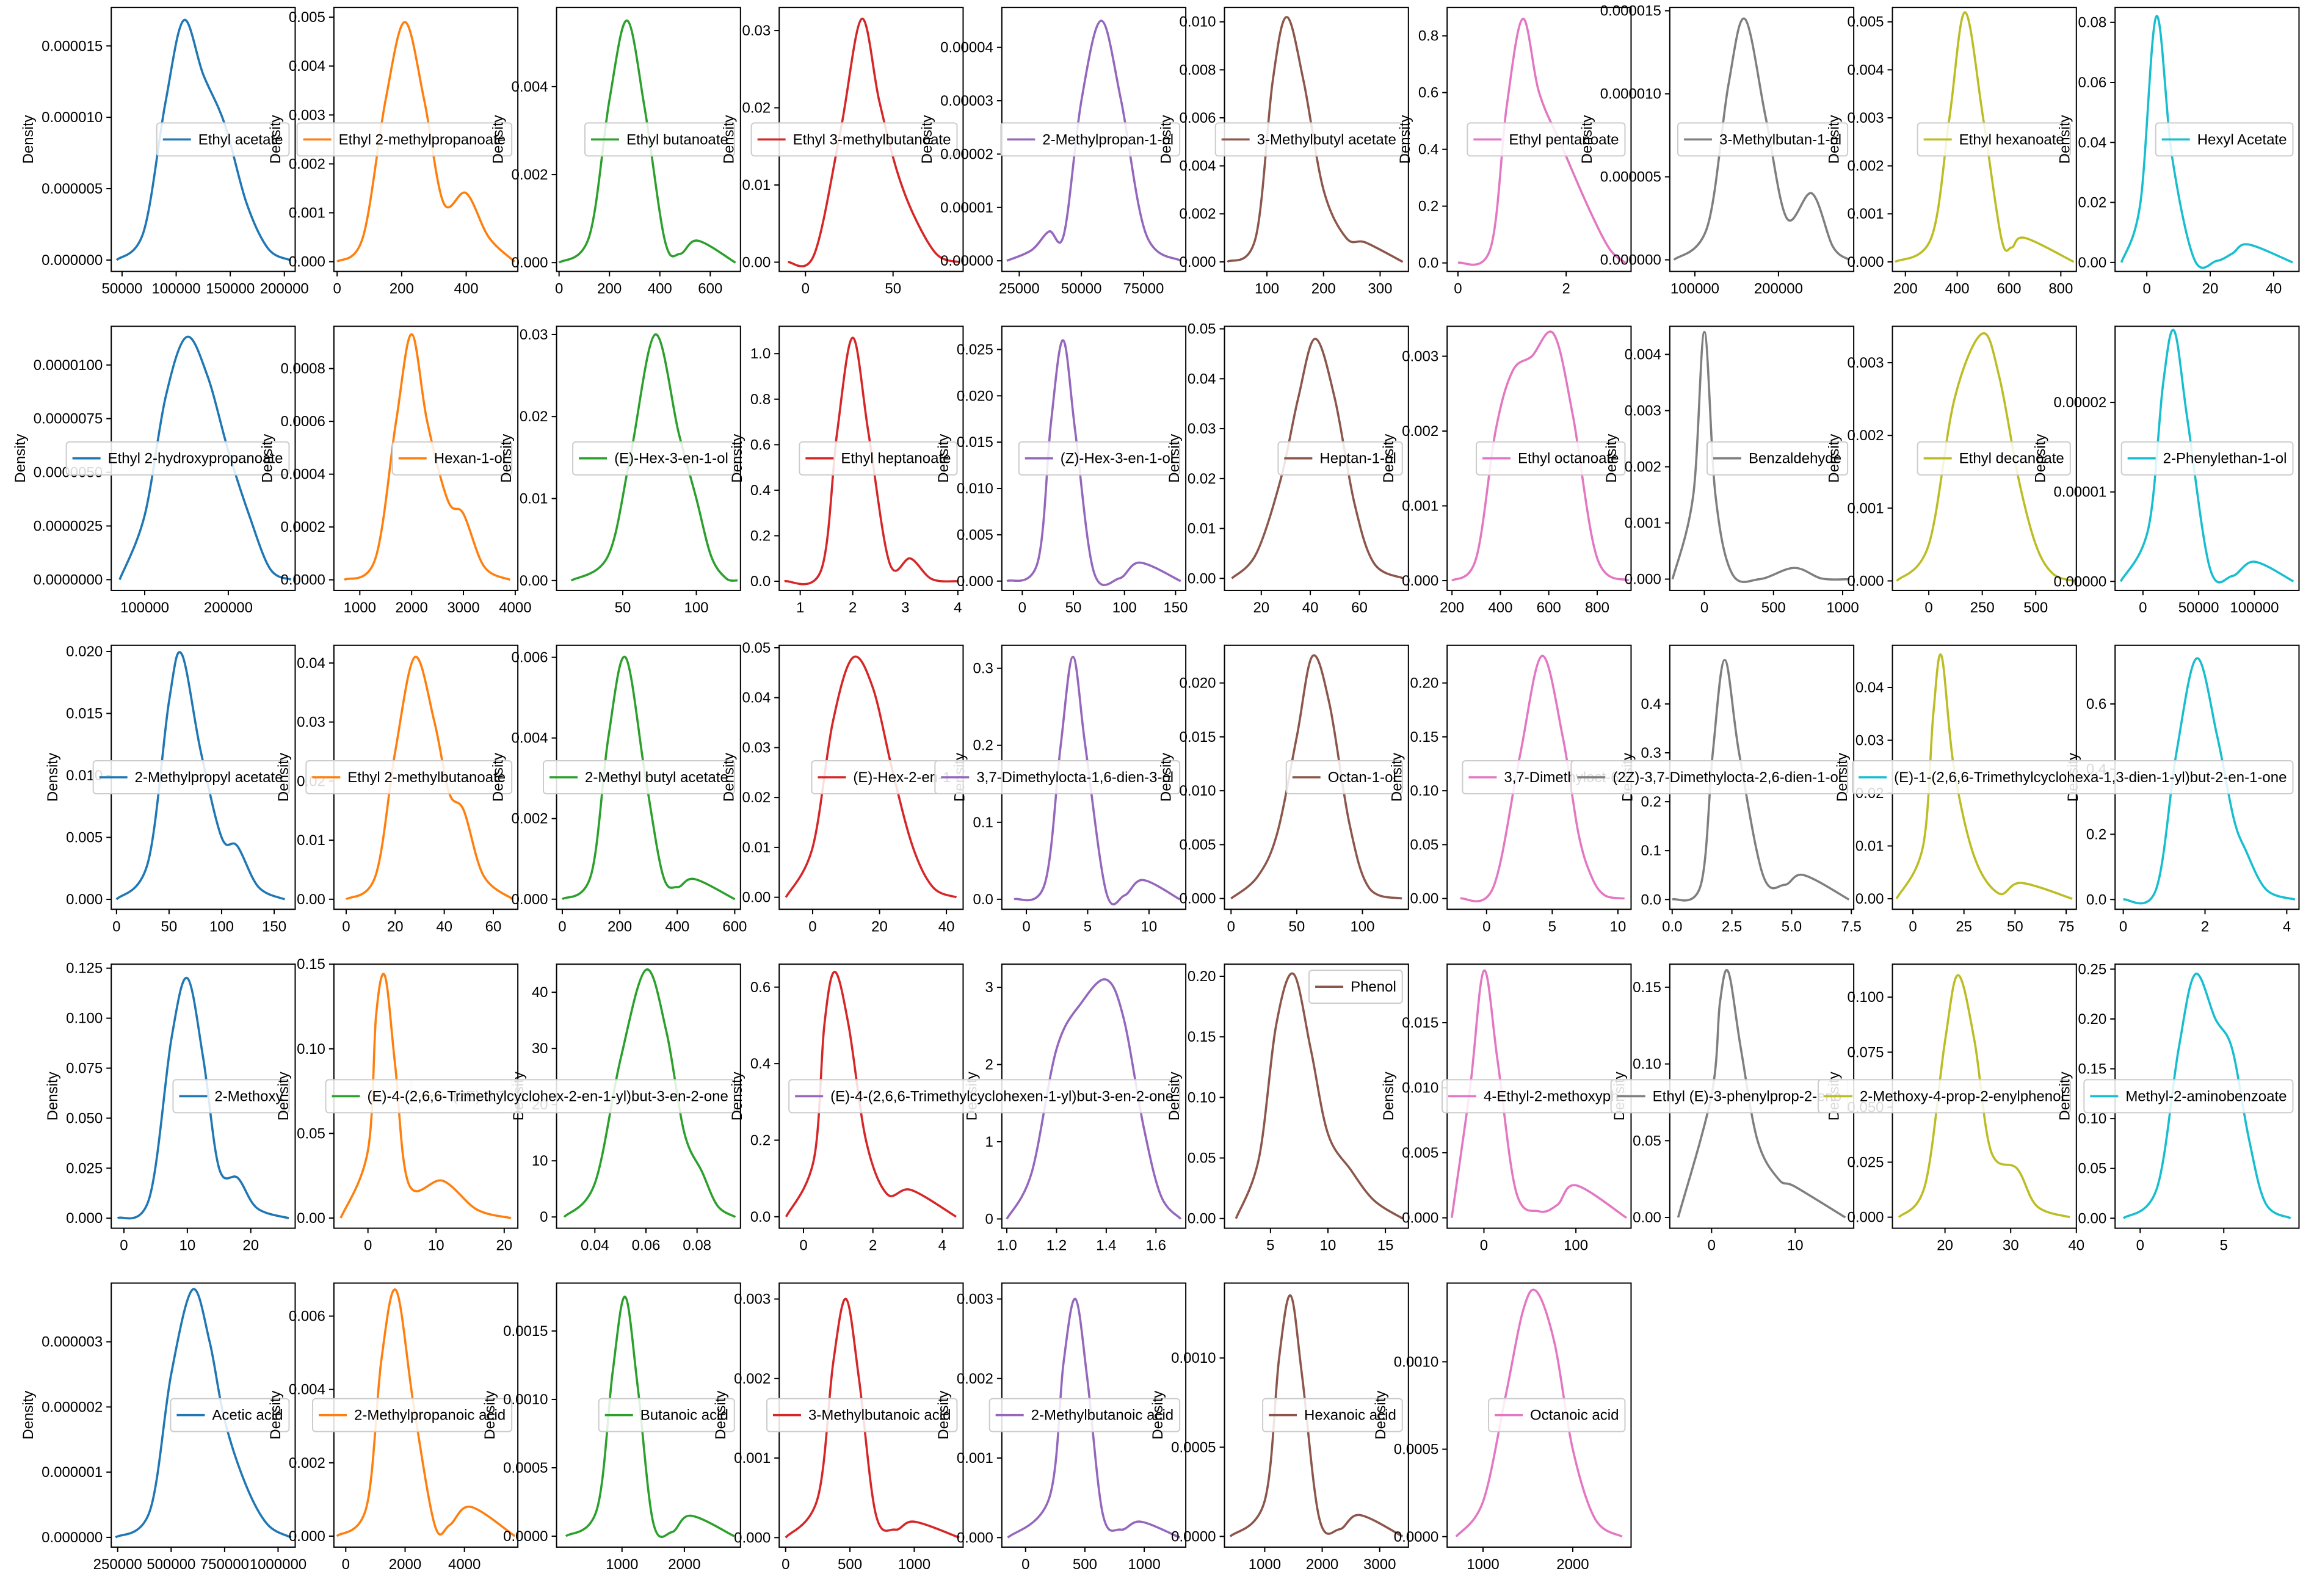 The width and height of the screenshot is (2314, 1596). Describe the element at coordinates (117, 1564) in the screenshot. I see `x-tick-label: 250000` at that location.